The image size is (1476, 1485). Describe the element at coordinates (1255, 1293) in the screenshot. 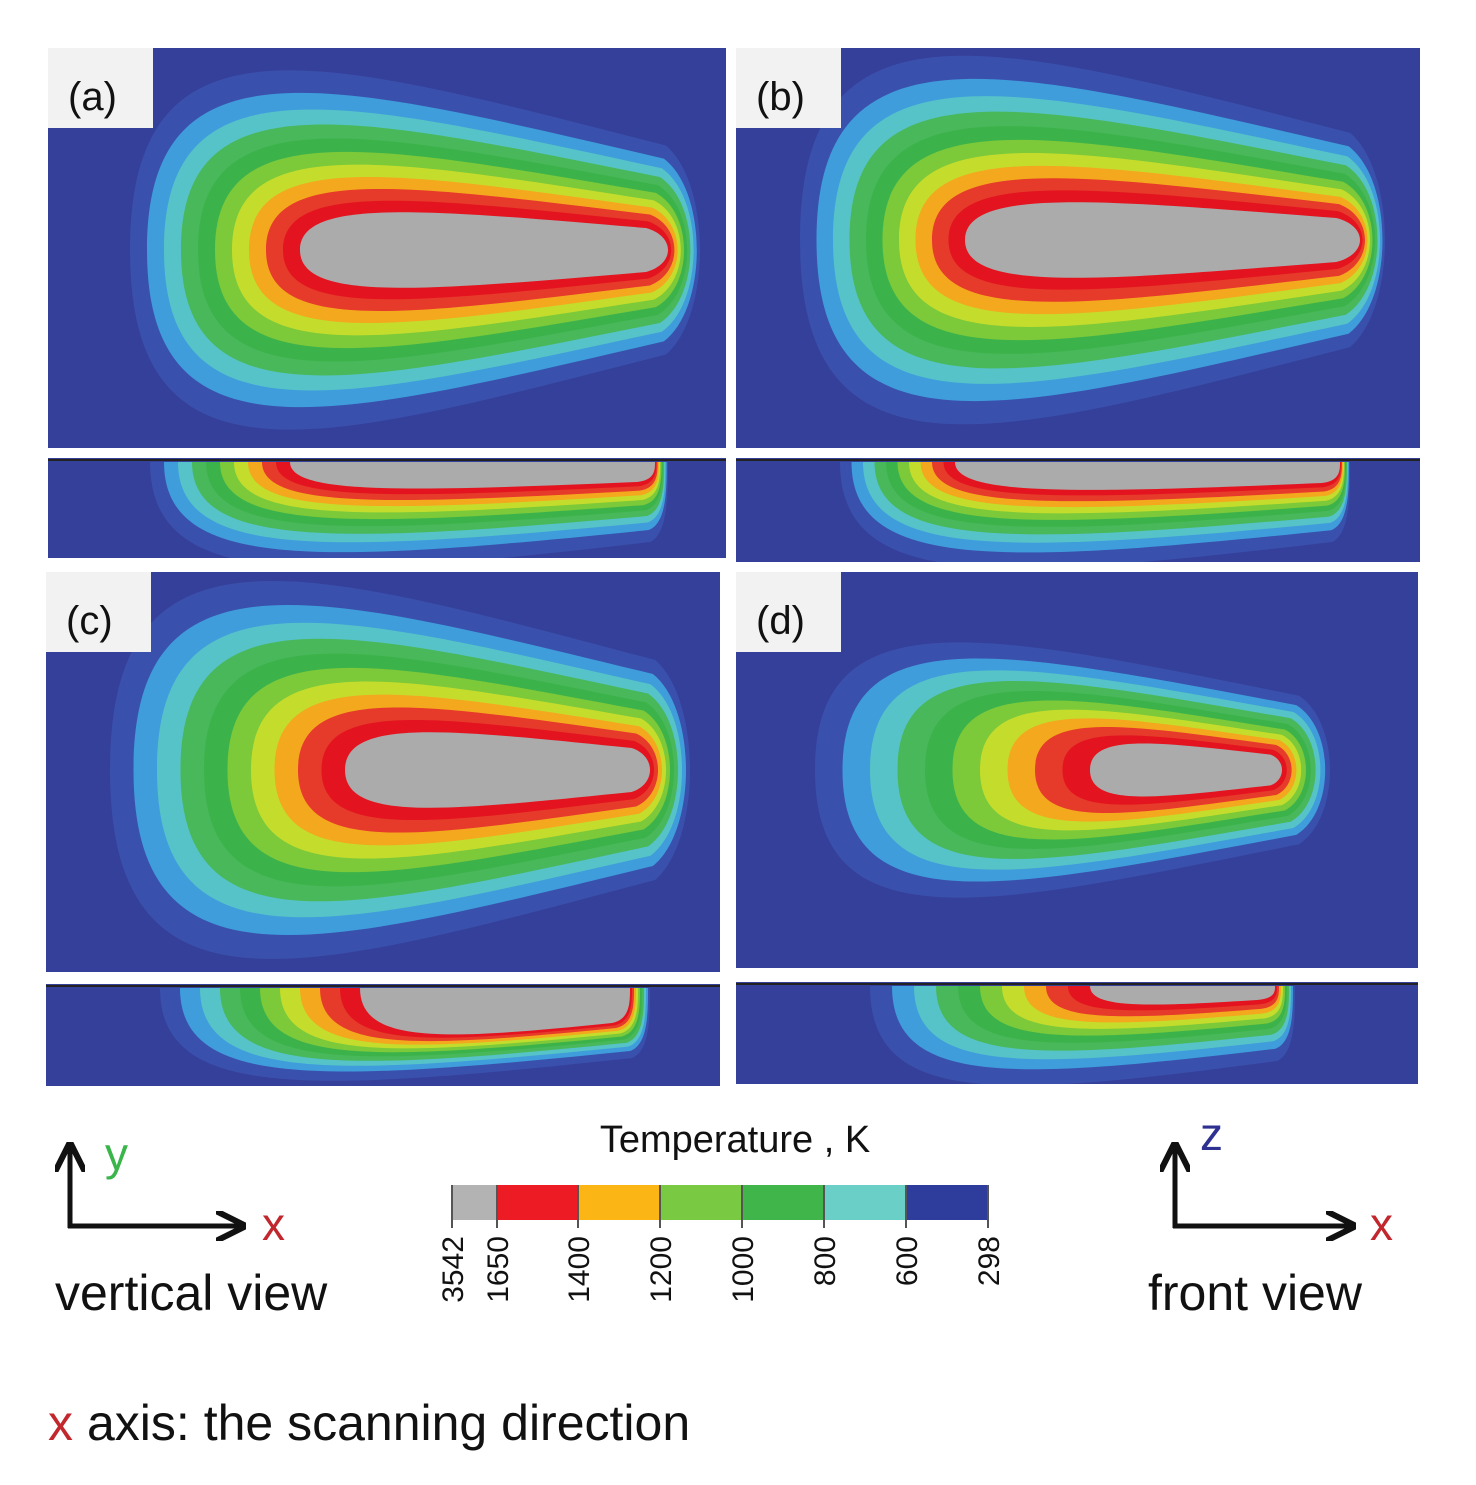

I see `view-label: front view` at that location.